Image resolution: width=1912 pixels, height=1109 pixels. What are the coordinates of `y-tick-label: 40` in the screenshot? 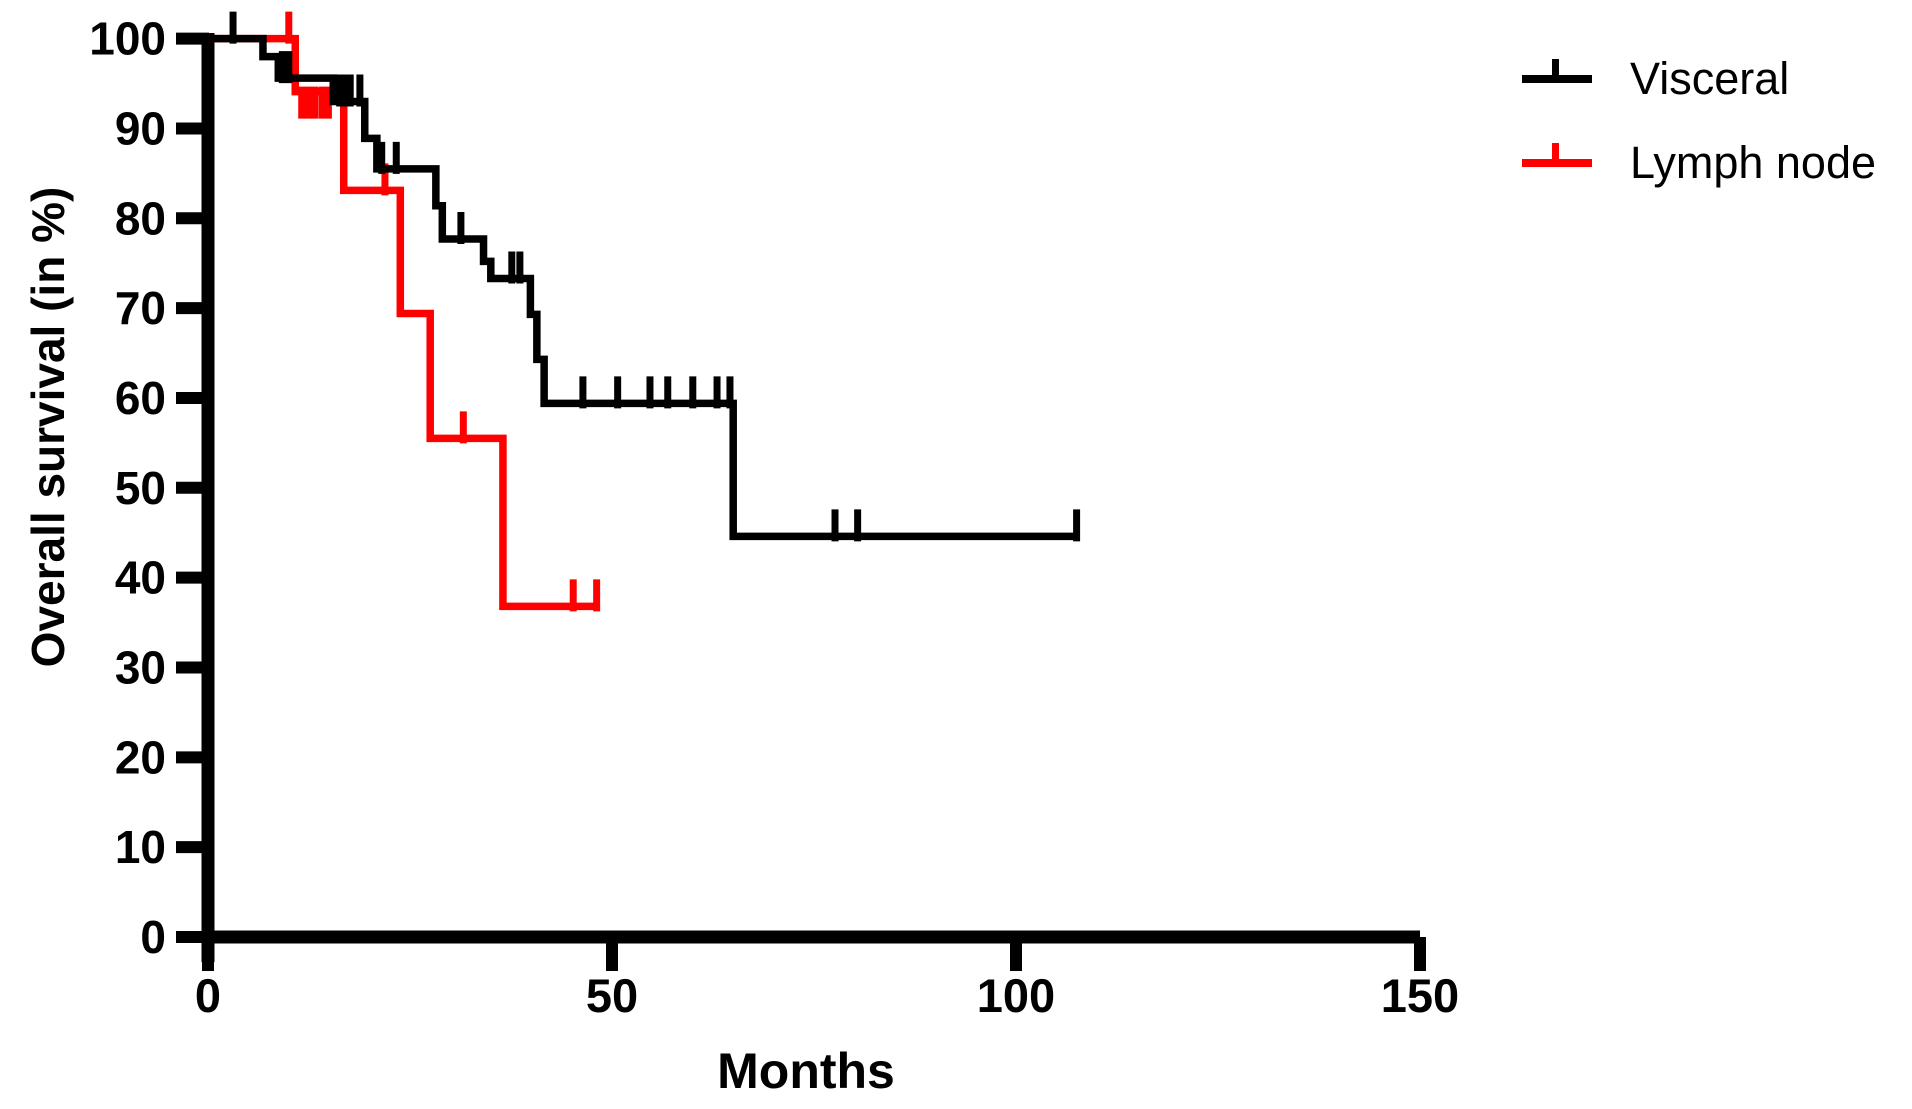 It's located at (140, 578).